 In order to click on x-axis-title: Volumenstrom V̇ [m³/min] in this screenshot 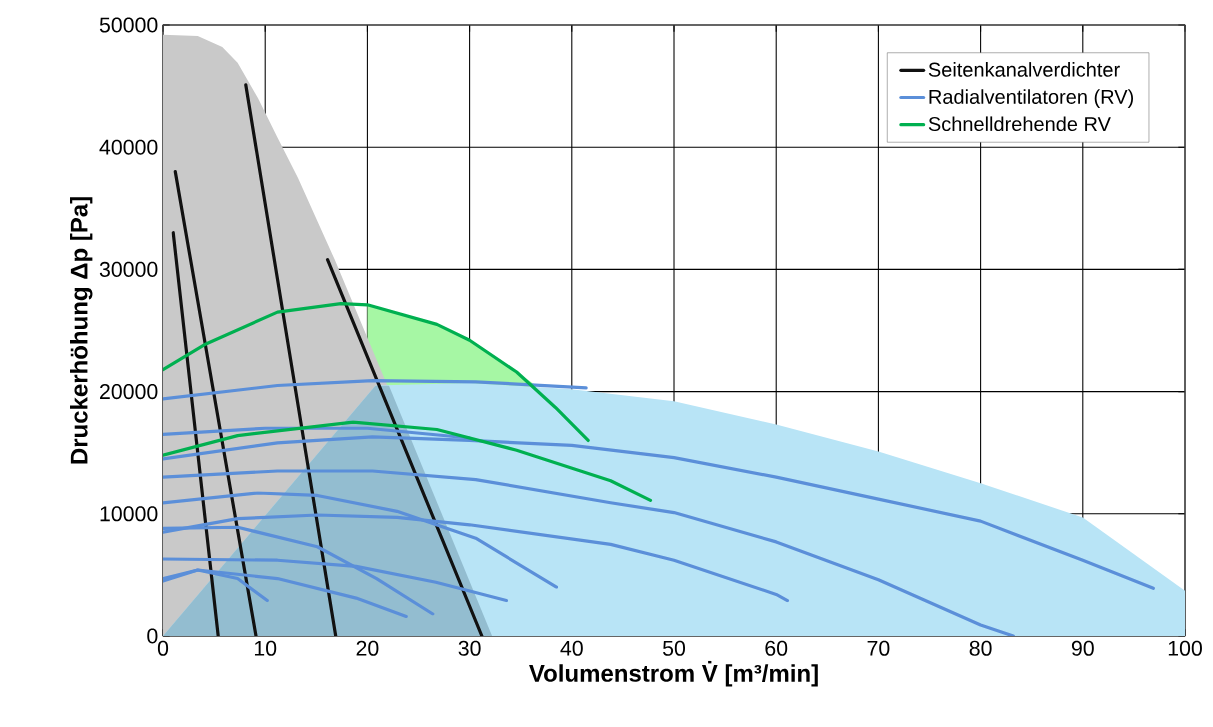, I will do `click(673, 673)`.